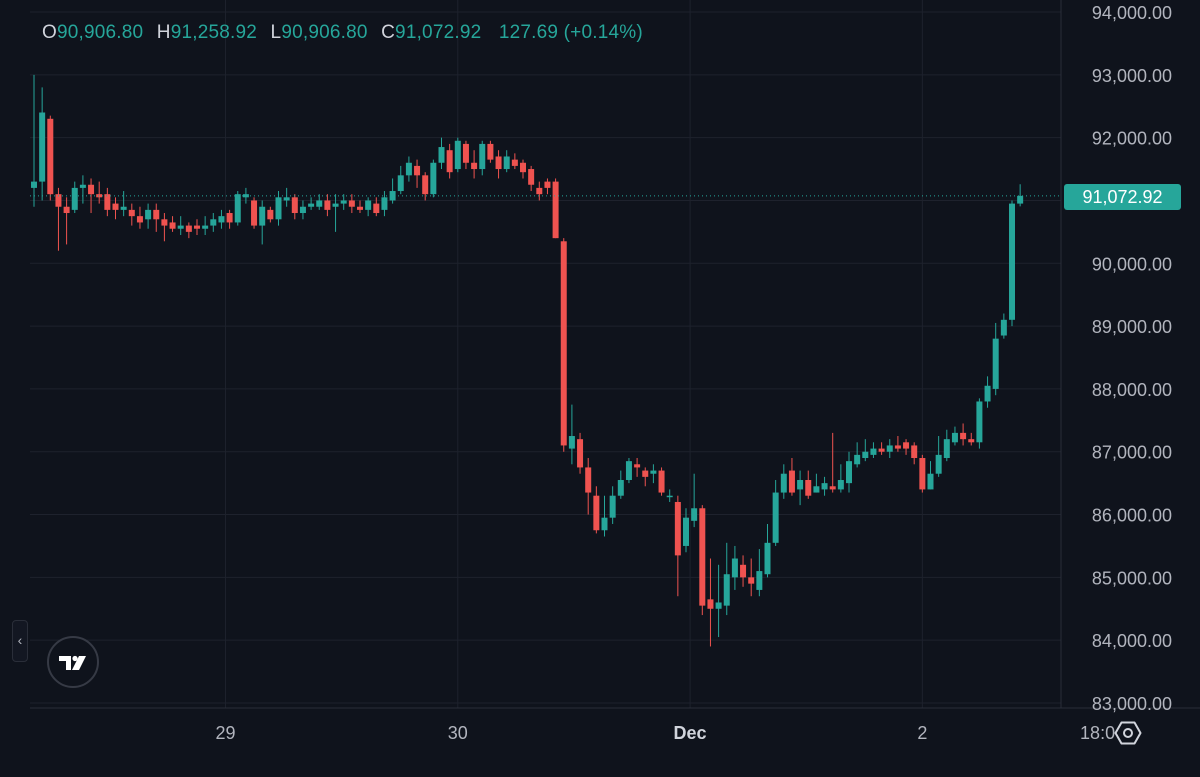 The height and width of the screenshot is (777, 1200). Describe the element at coordinates (458, 733) in the screenshot. I see `time-tick-label: 30` at that location.